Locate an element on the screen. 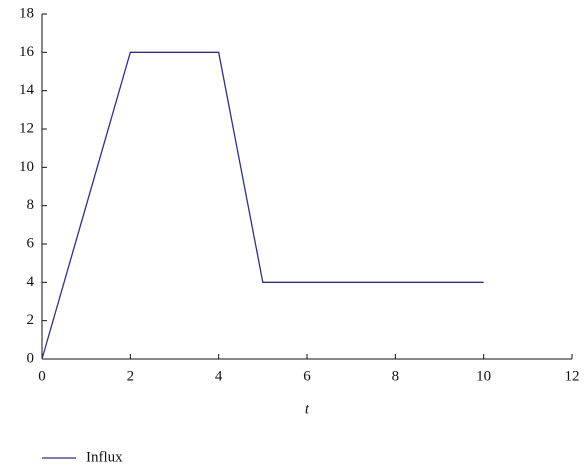 The width and height of the screenshot is (584, 474). x-tick-label: 0 is located at coordinates (42, 376).